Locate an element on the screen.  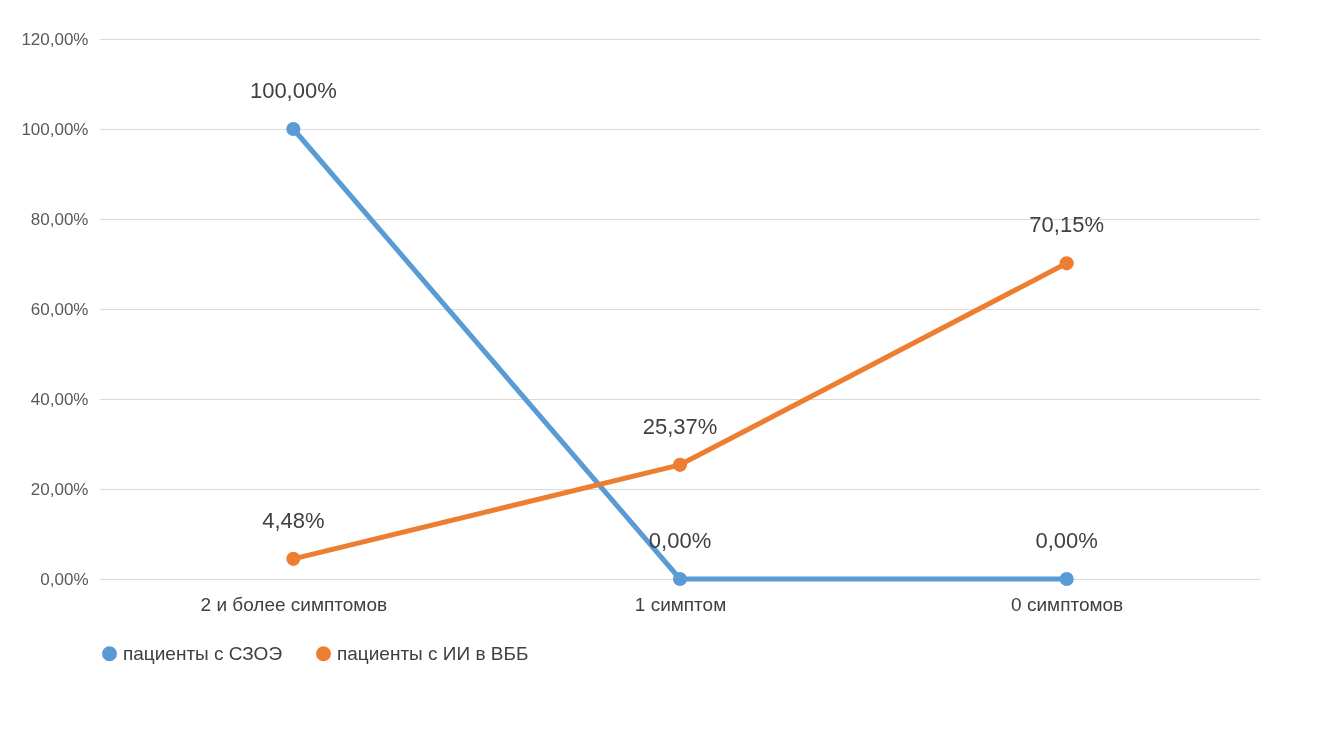
y-tick-label: 120,00% is located at coordinates (55, 39).